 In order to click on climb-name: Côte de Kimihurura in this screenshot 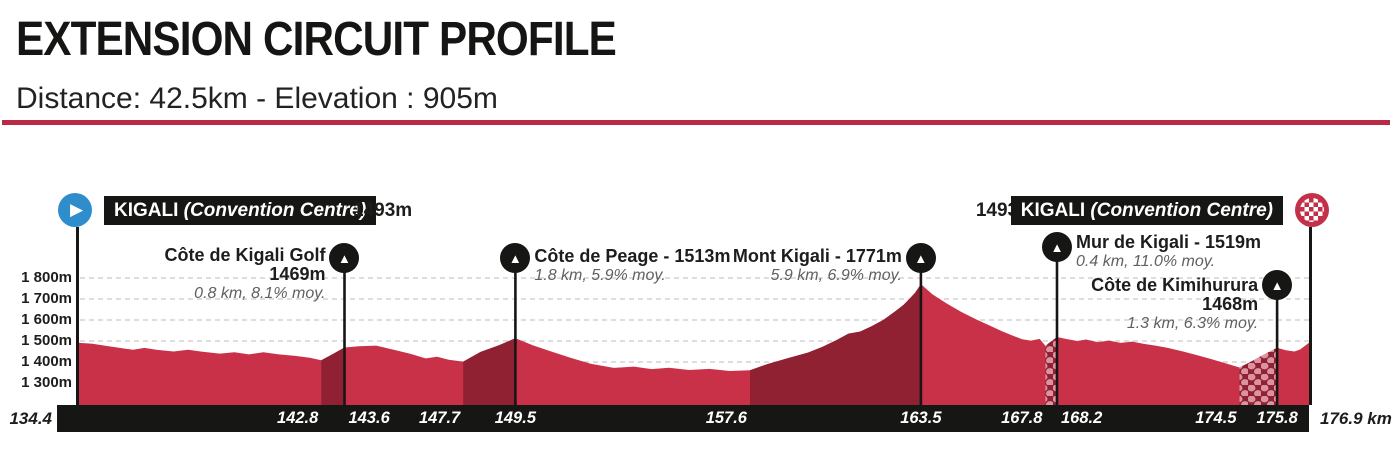, I will do `click(1175, 285)`.